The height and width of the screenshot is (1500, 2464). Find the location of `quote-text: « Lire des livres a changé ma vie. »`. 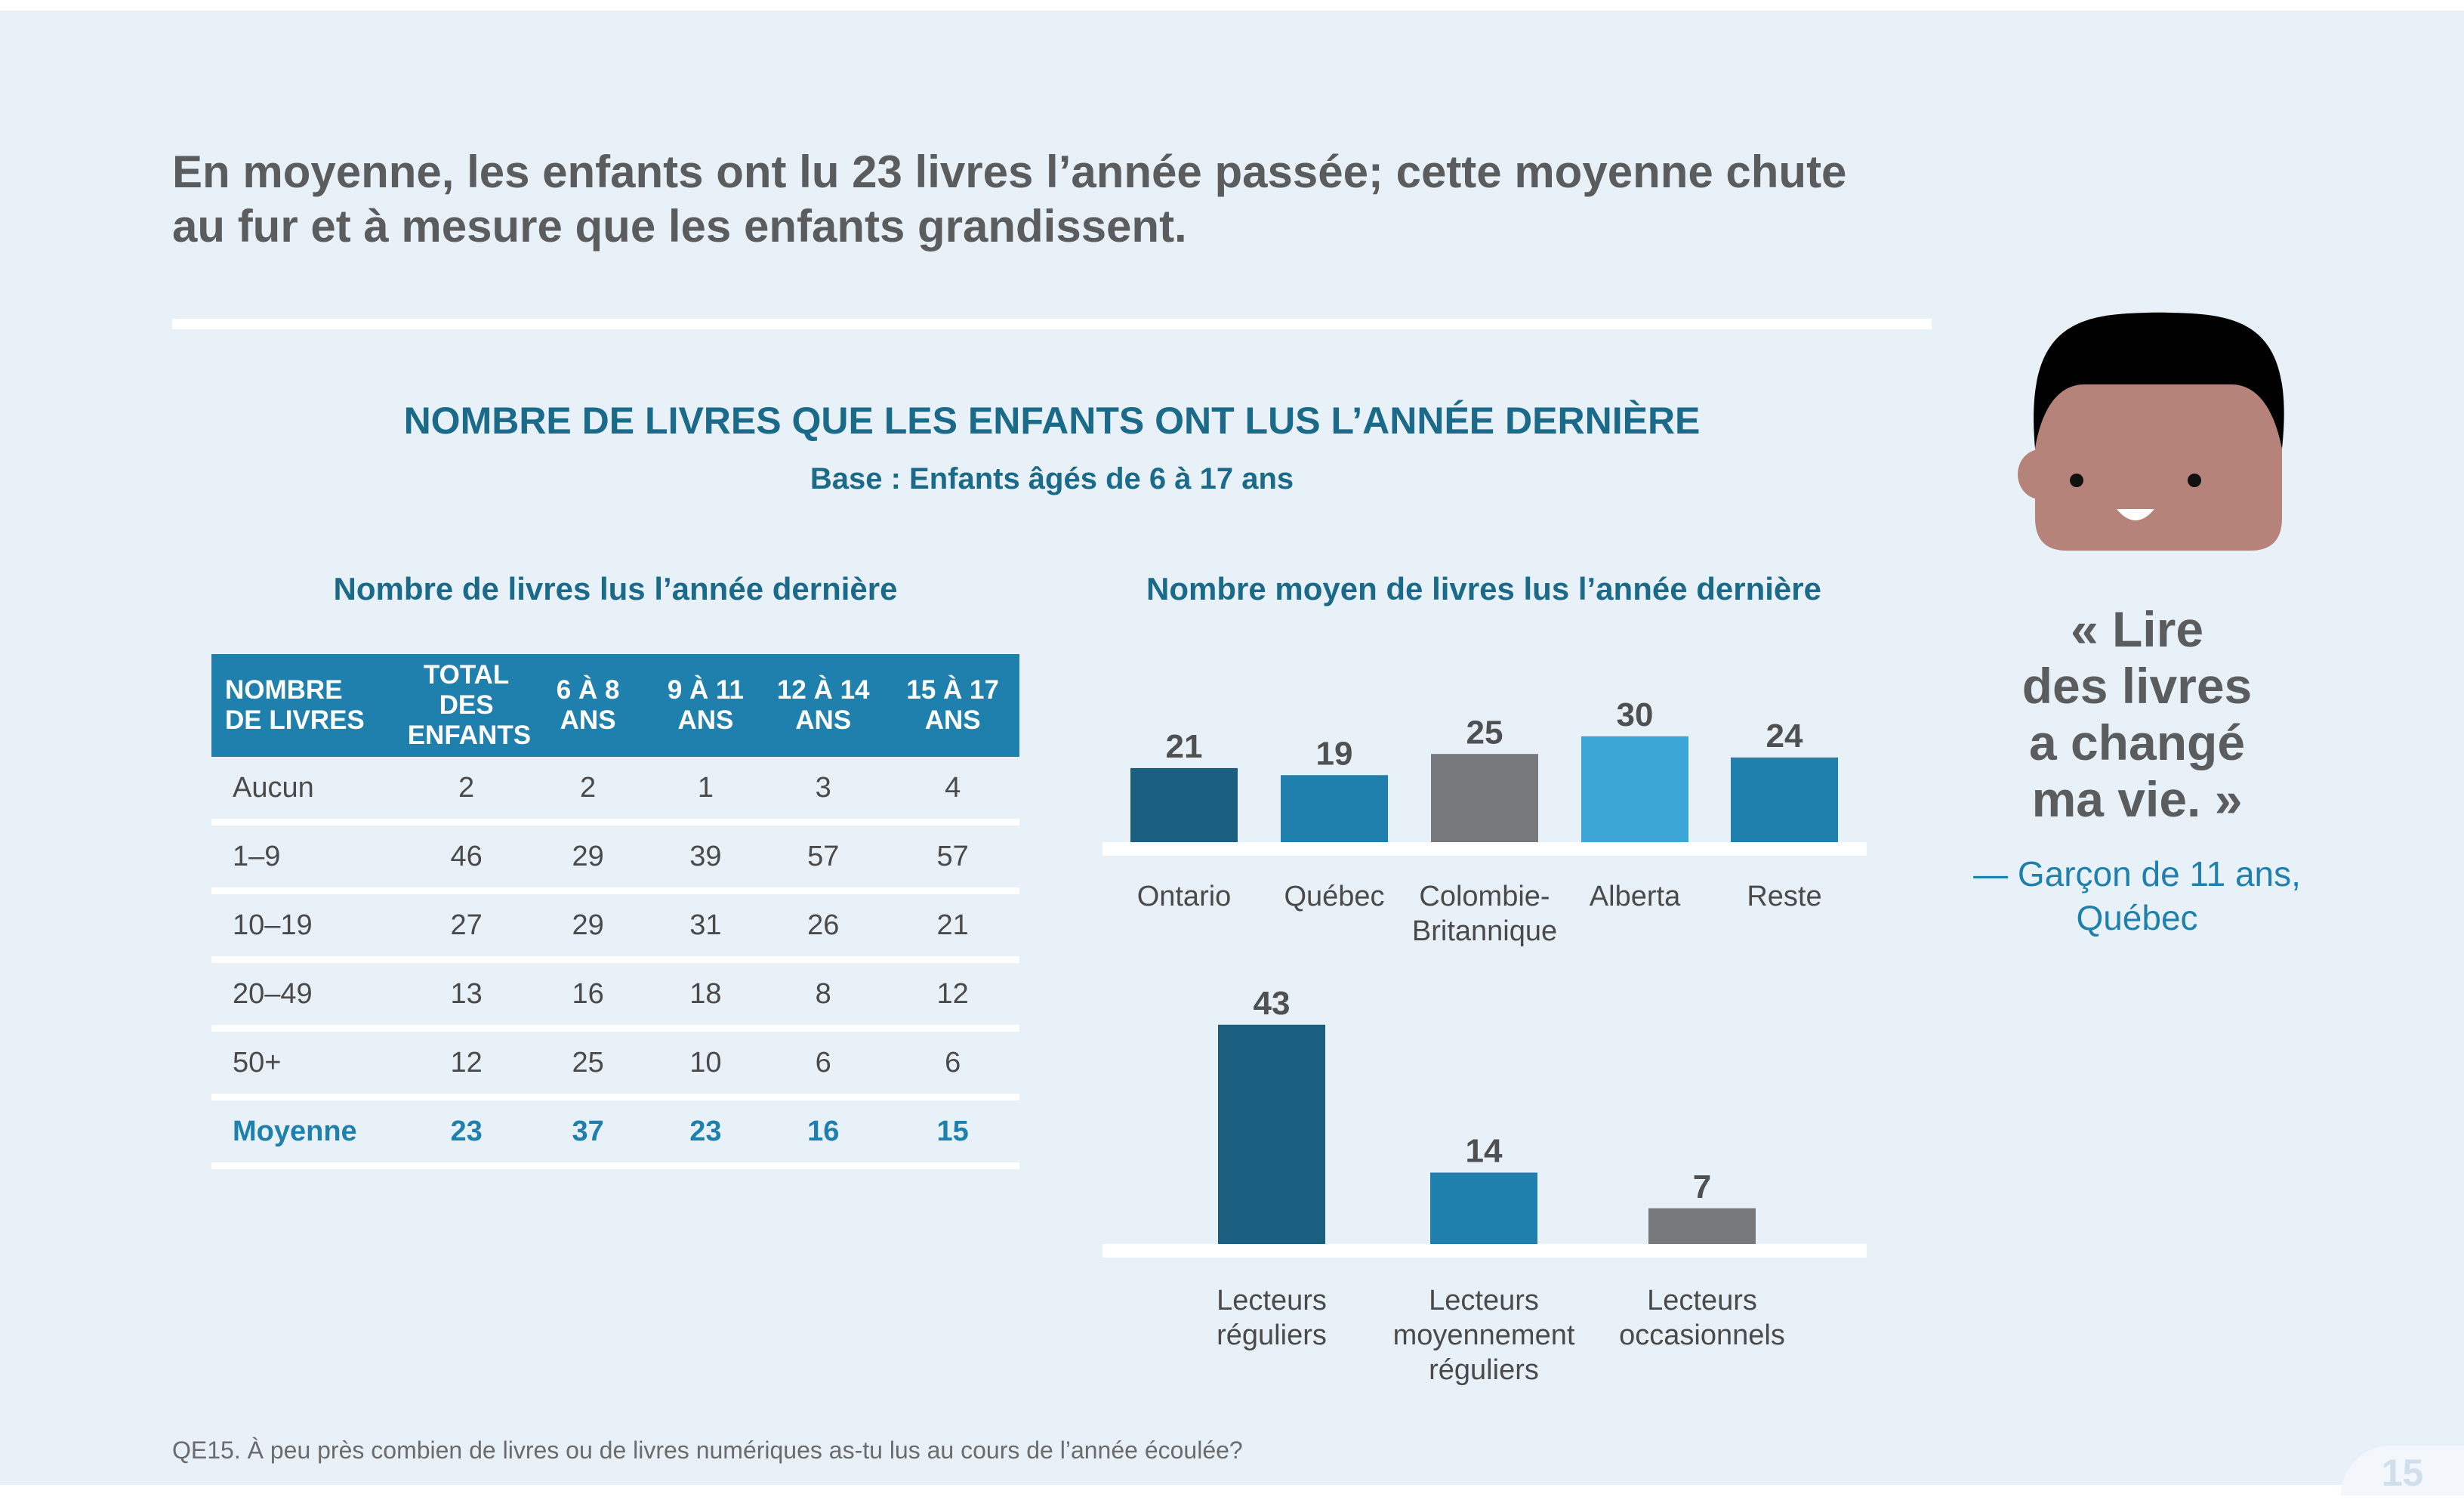

quote-text: « Lire des livres a changé ma vie. » is located at coordinates (2137, 715).